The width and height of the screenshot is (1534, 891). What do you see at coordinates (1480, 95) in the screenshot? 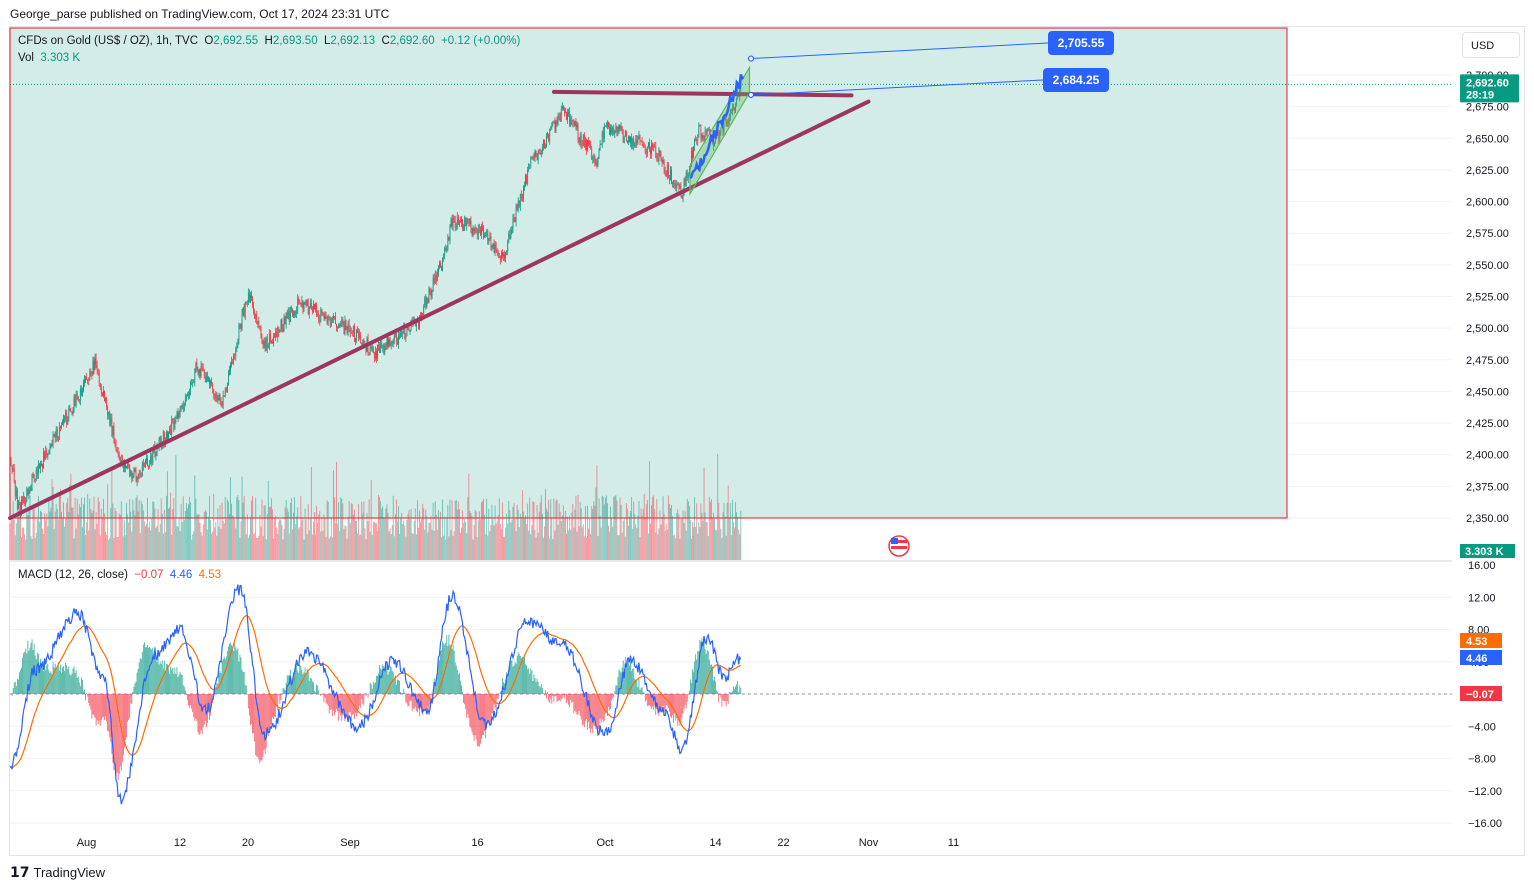
I see `countdown-label: 28:19` at bounding box center [1480, 95].